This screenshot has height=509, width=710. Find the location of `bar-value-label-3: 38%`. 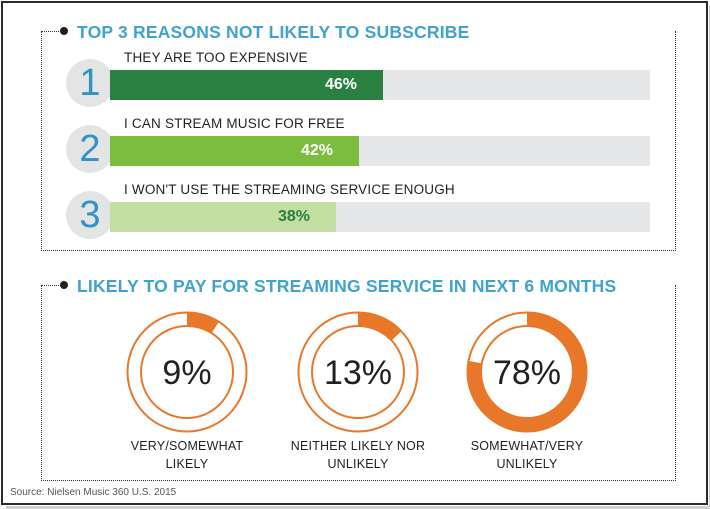

bar-value-label-3: 38% is located at coordinates (294, 216).